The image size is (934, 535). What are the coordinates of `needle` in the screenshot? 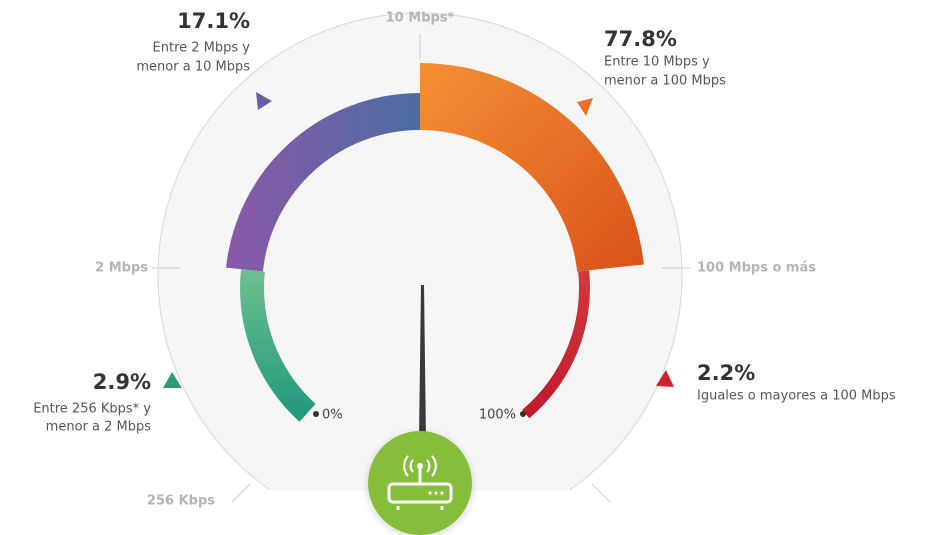 It's located at (422, 362).